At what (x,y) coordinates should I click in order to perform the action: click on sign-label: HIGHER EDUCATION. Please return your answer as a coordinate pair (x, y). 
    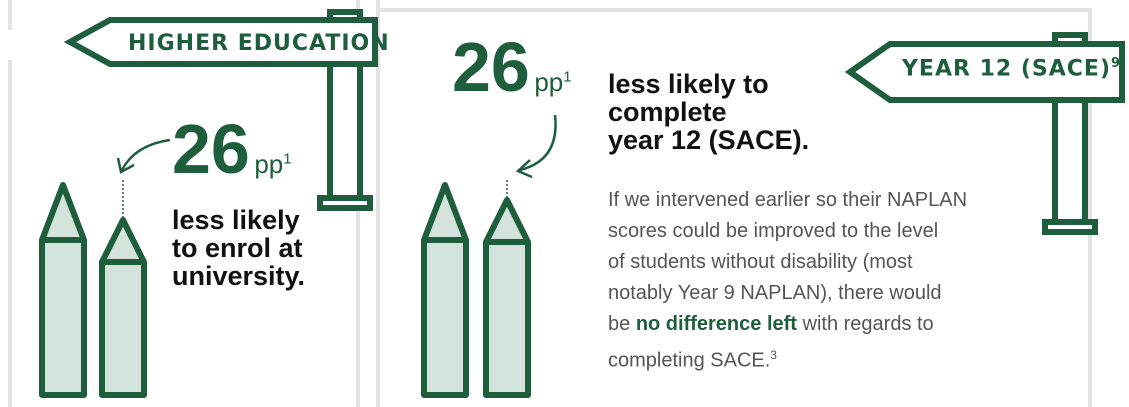
    Looking at the image, I should click on (259, 43).